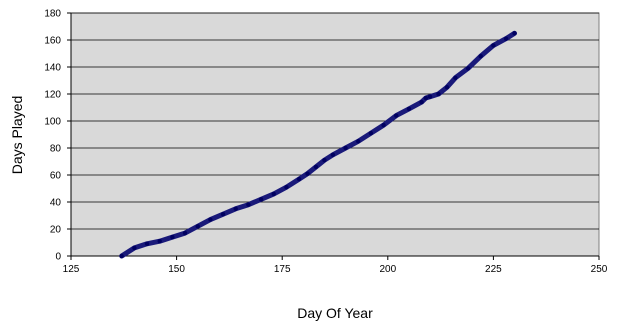  What do you see at coordinates (56, 230) in the screenshot?
I see `y-tick-label: 20` at bounding box center [56, 230].